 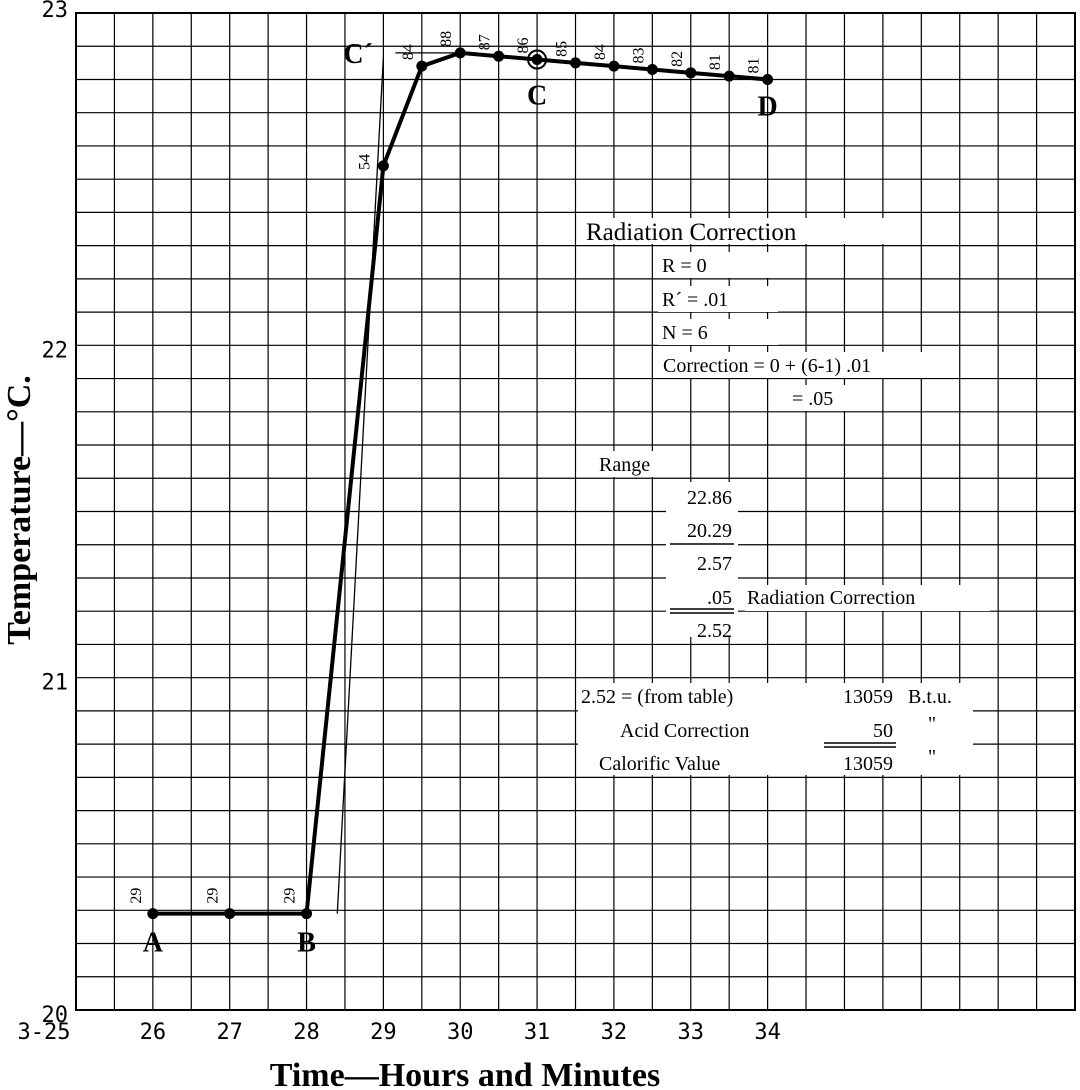 What do you see at coordinates (306, 1032) in the screenshot?
I see `x-tick-label: 28` at bounding box center [306, 1032].